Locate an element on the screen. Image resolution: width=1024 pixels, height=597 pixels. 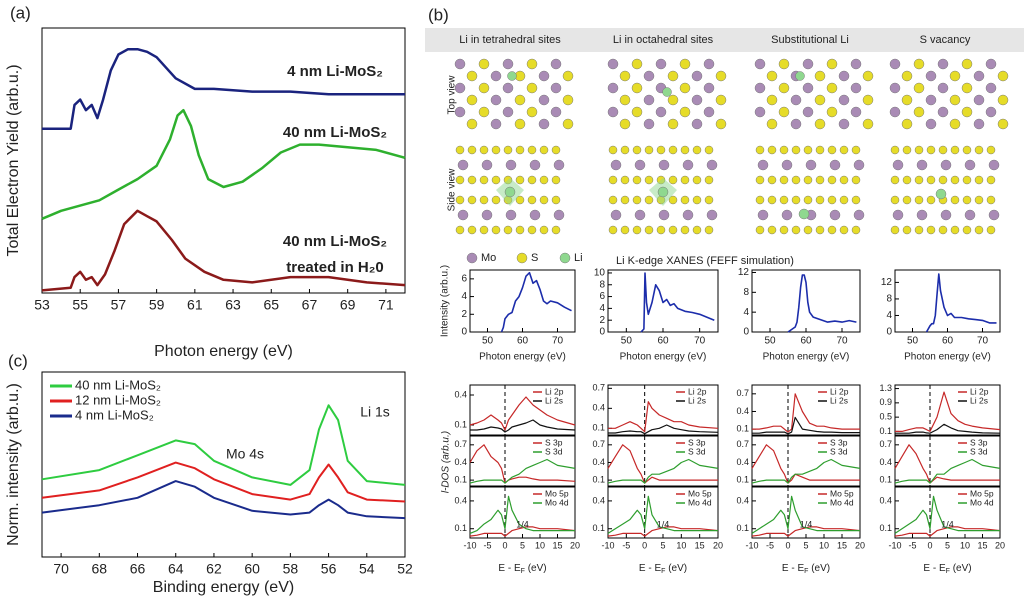
panel-label: (b) is located at coordinates (438, 14).